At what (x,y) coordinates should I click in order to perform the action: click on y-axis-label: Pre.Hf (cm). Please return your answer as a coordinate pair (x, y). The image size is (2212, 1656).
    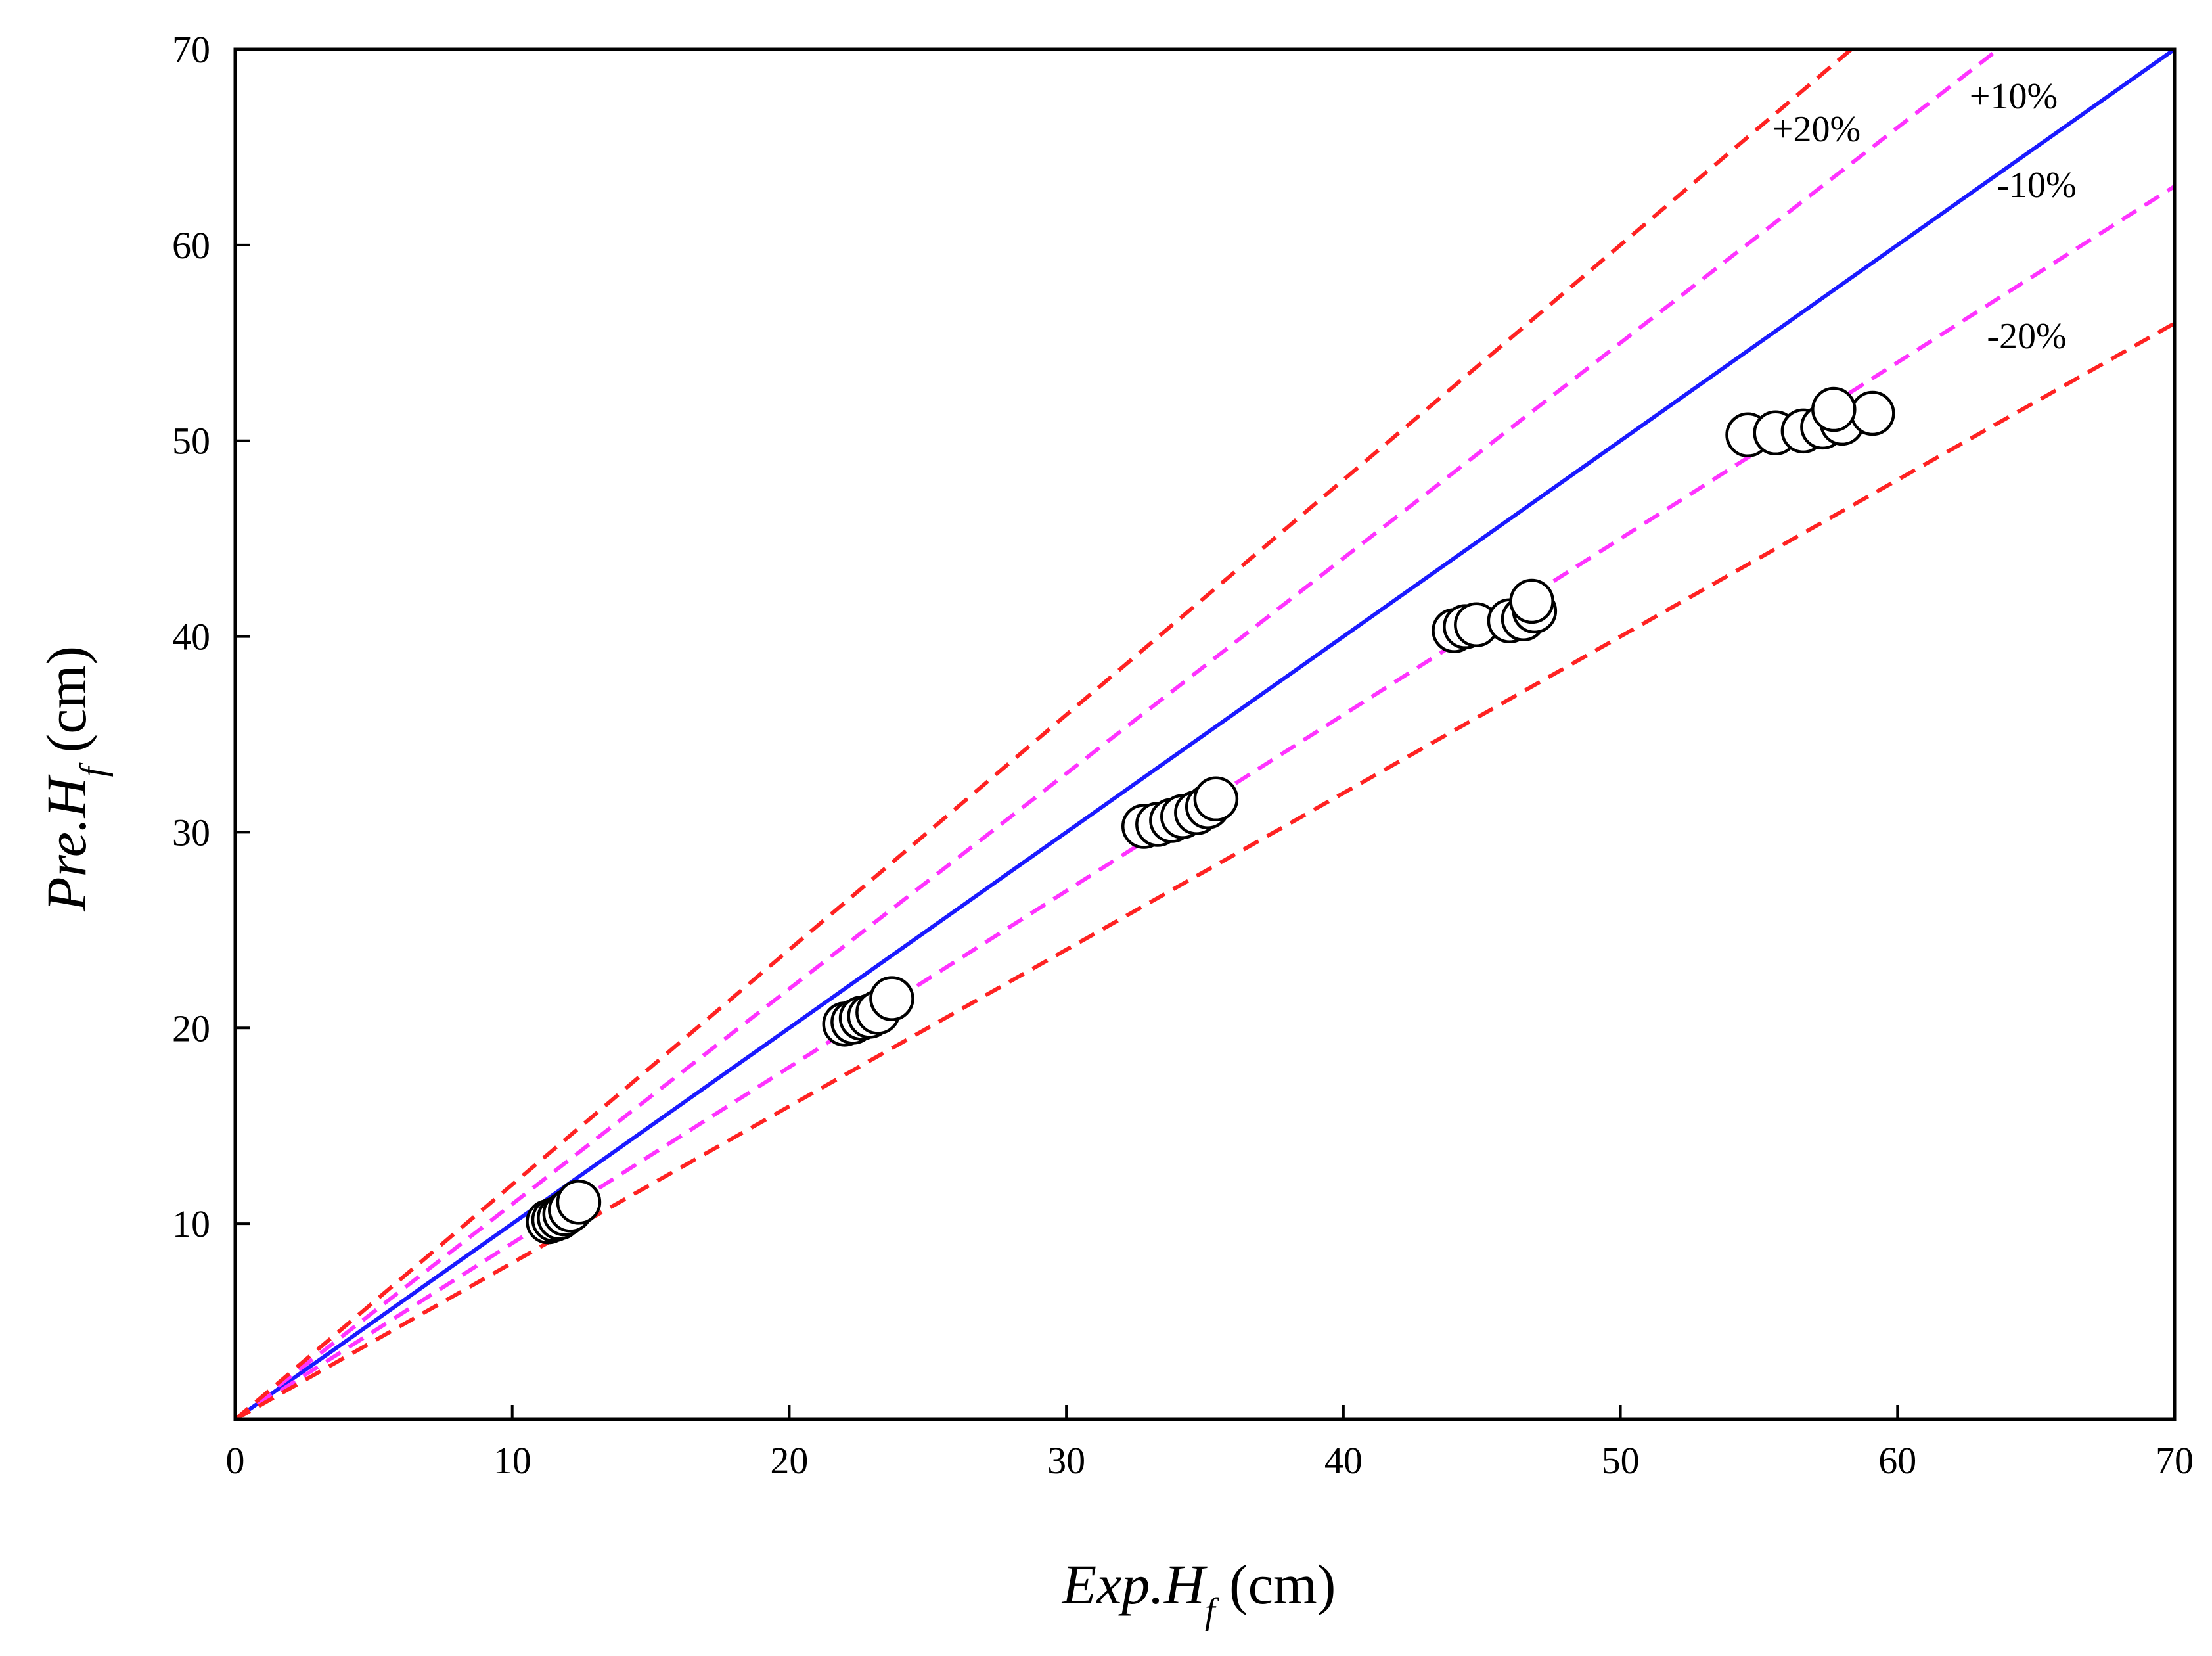
    Looking at the image, I should click on (74, 779).